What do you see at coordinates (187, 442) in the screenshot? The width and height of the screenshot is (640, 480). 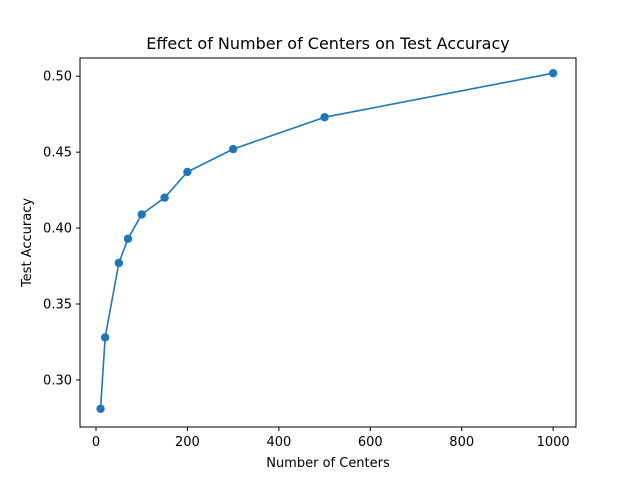 I see `x-tick-label: 200` at bounding box center [187, 442].